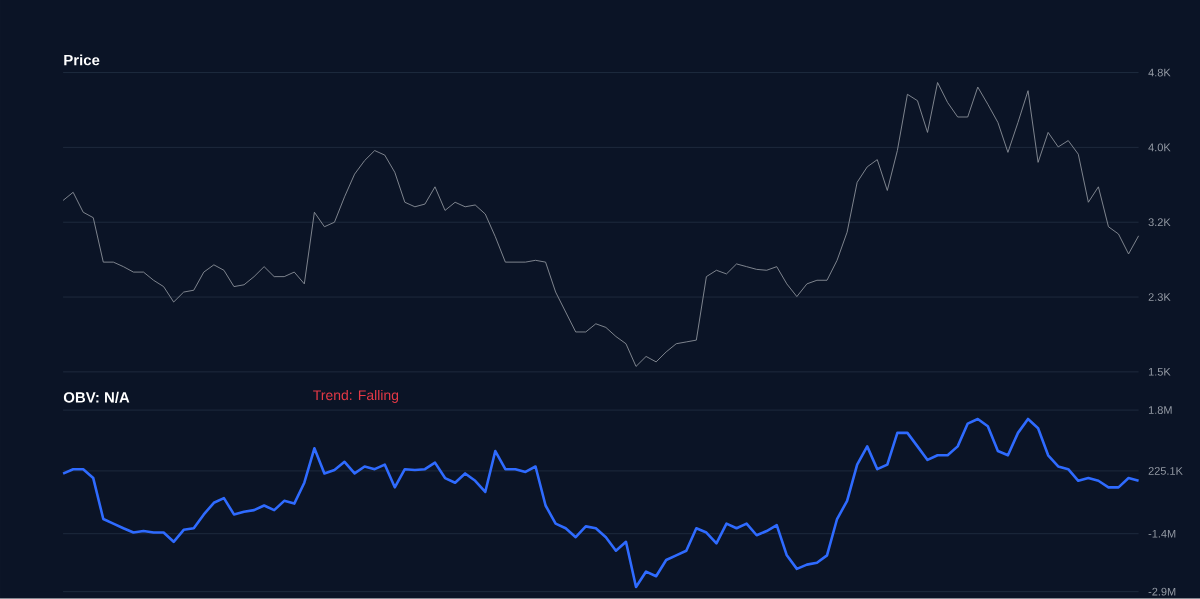 This screenshot has height=599, width=1200. What do you see at coordinates (1159, 147) in the screenshot?
I see `y-tick-label: 4.0K` at bounding box center [1159, 147].